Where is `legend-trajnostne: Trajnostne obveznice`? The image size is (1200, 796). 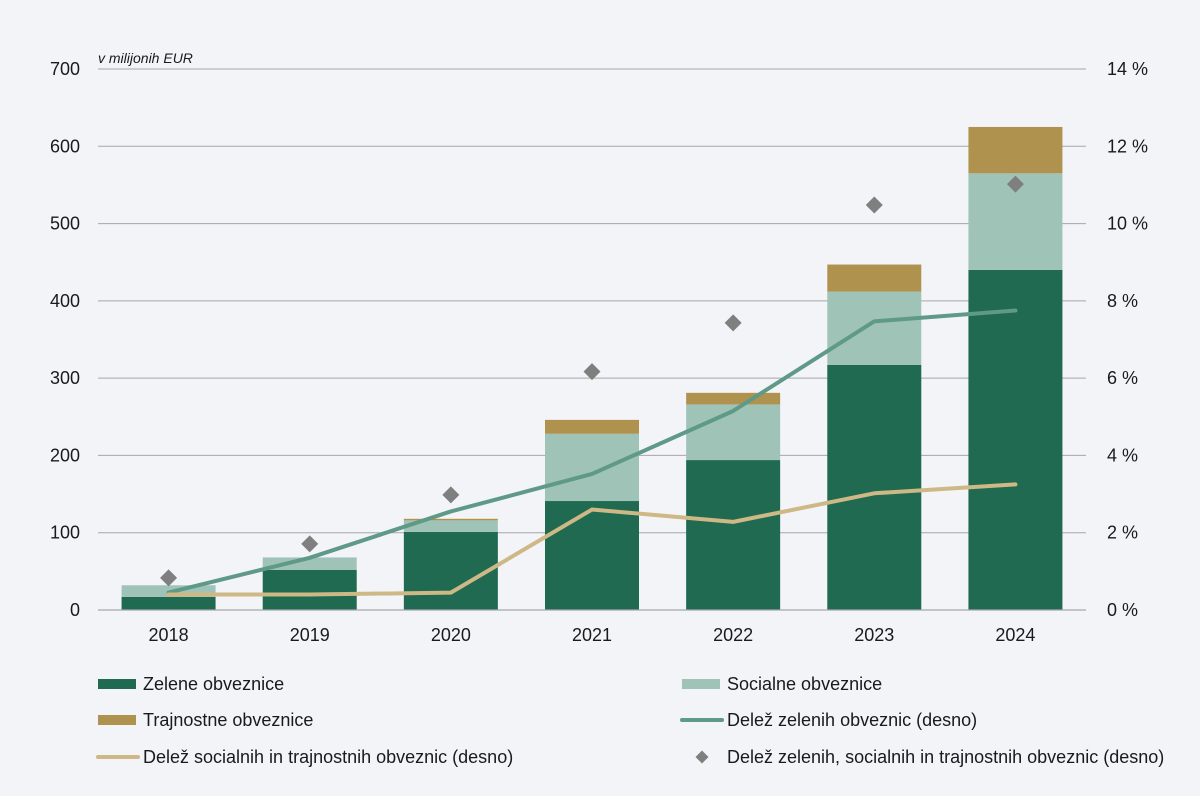
legend-trajnostne: Trajnostne obveznice is located at coordinates (205, 720).